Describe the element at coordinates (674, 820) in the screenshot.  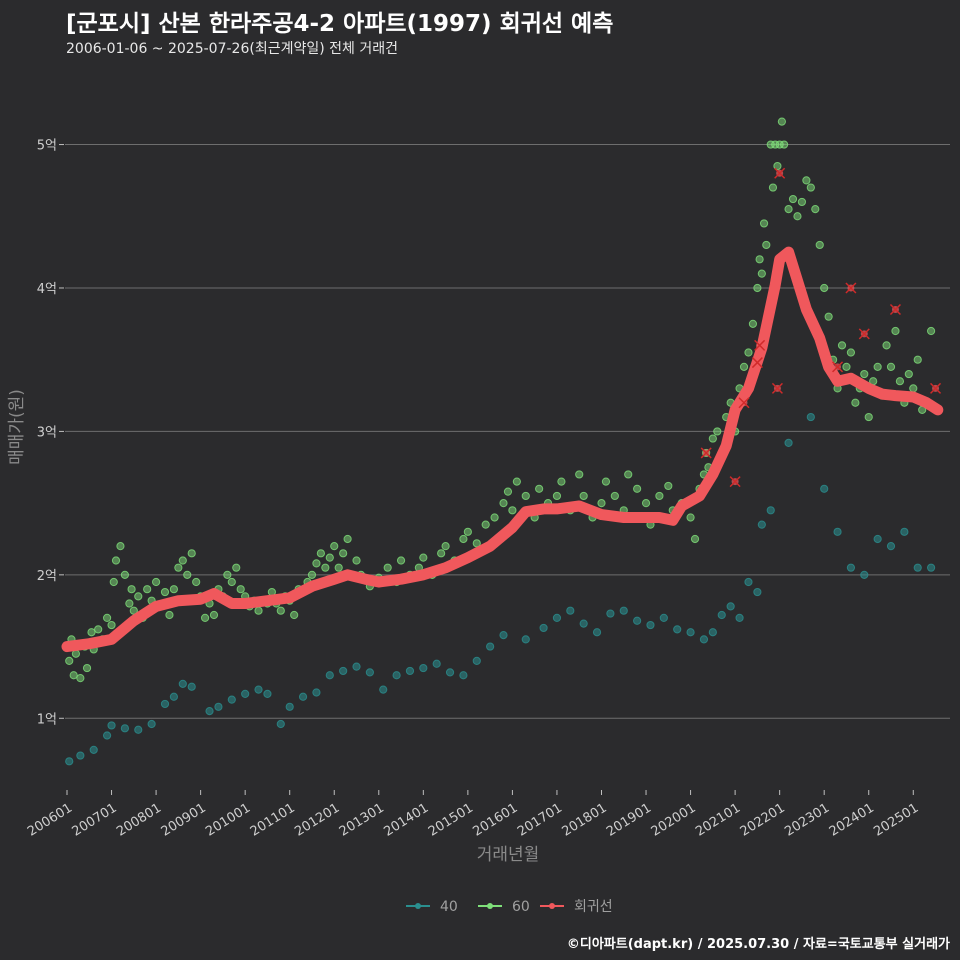
I see `x-tick-label: 202001` at that location.